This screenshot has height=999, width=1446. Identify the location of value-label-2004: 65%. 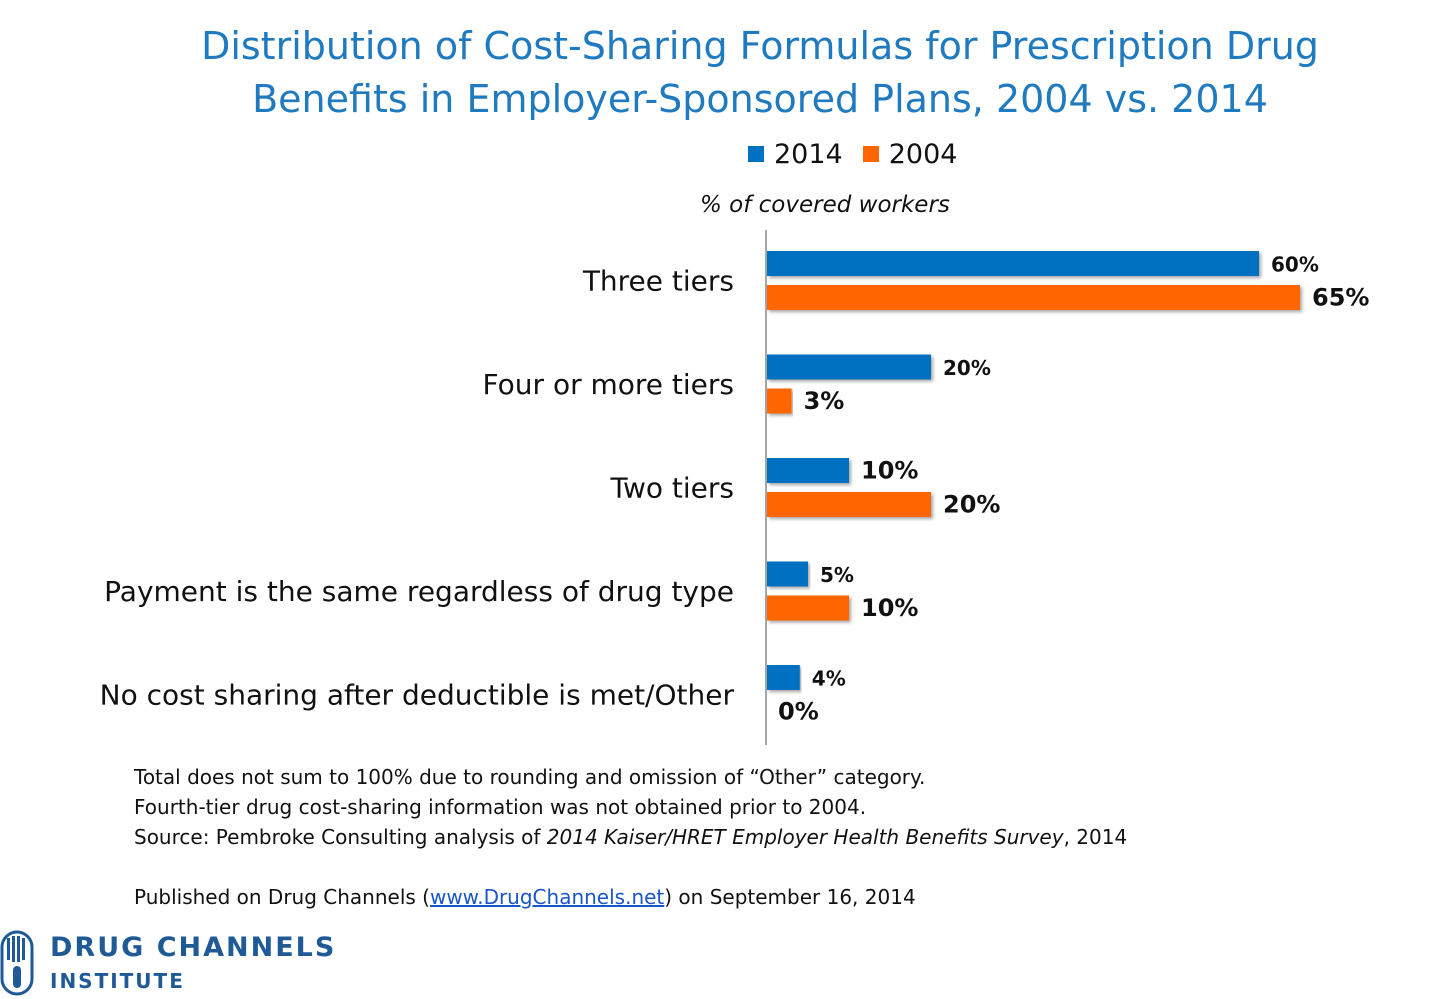
(1340, 298).